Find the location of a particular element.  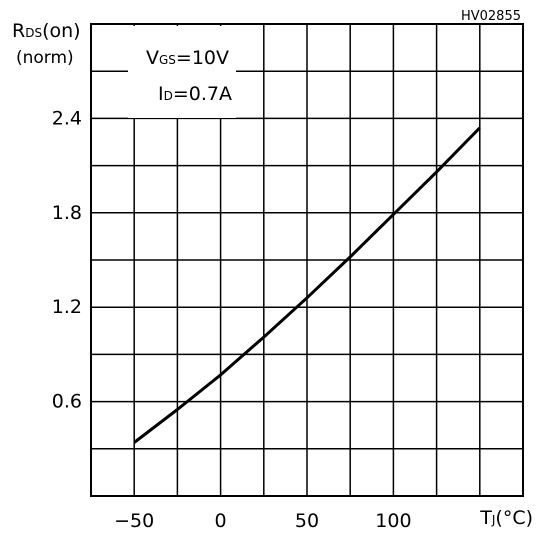

y-axis-label: RDS(on) is located at coordinates (46, 31).